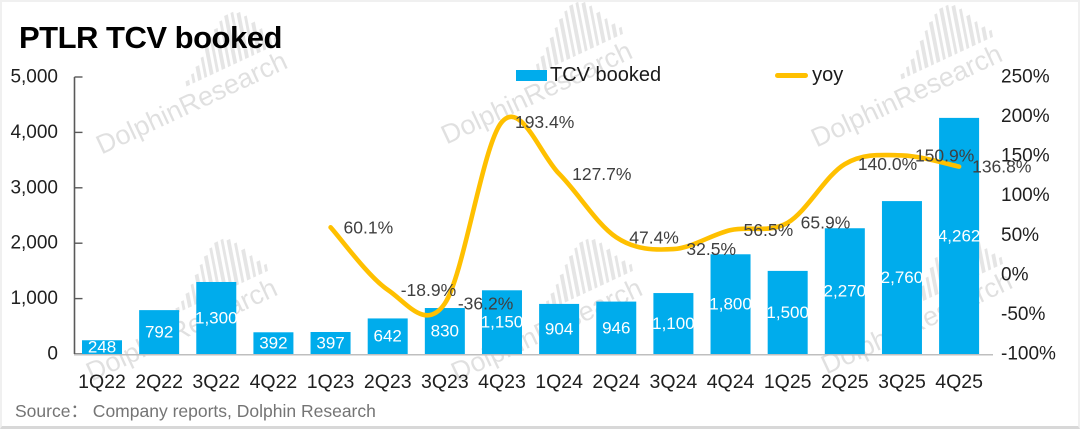  I want to click on bar-label-1Q25: 1,500, so click(787, 312).